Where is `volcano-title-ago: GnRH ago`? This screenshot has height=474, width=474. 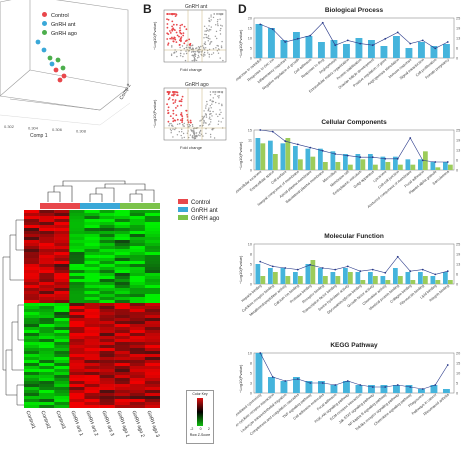
volcano-title-ago: GnRH ago is located at coordinates (197, 85).